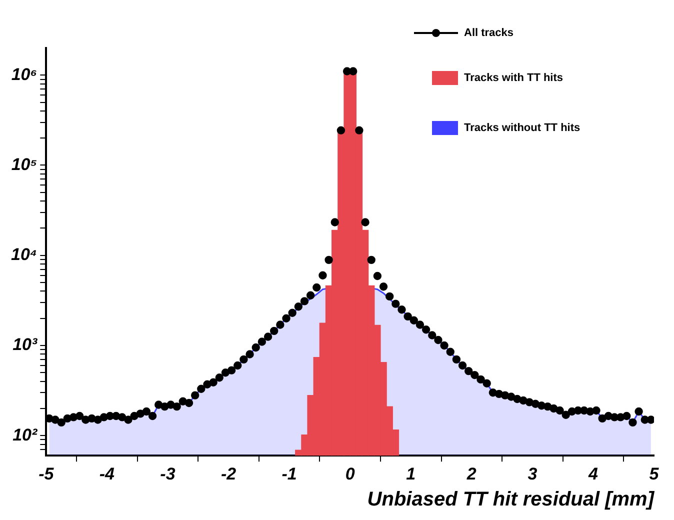 The image size is (674, 520). Describe the element at coordinates (514, 78) in the screenshot. I see `legend-label: Tracks with TT hits` at that location.